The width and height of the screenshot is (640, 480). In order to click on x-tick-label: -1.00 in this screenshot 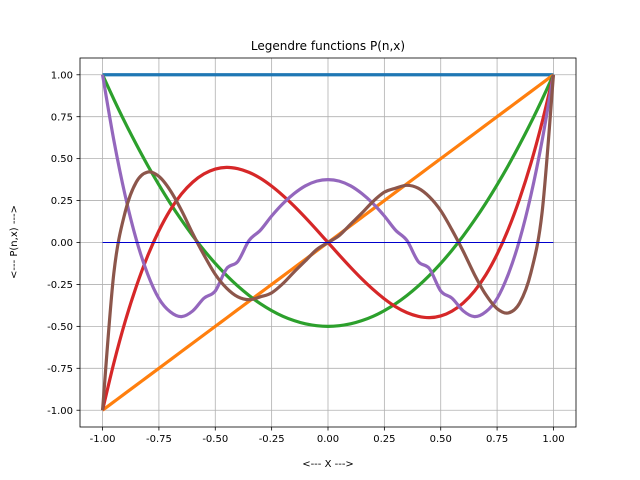, I will do `click(103, 439)`.